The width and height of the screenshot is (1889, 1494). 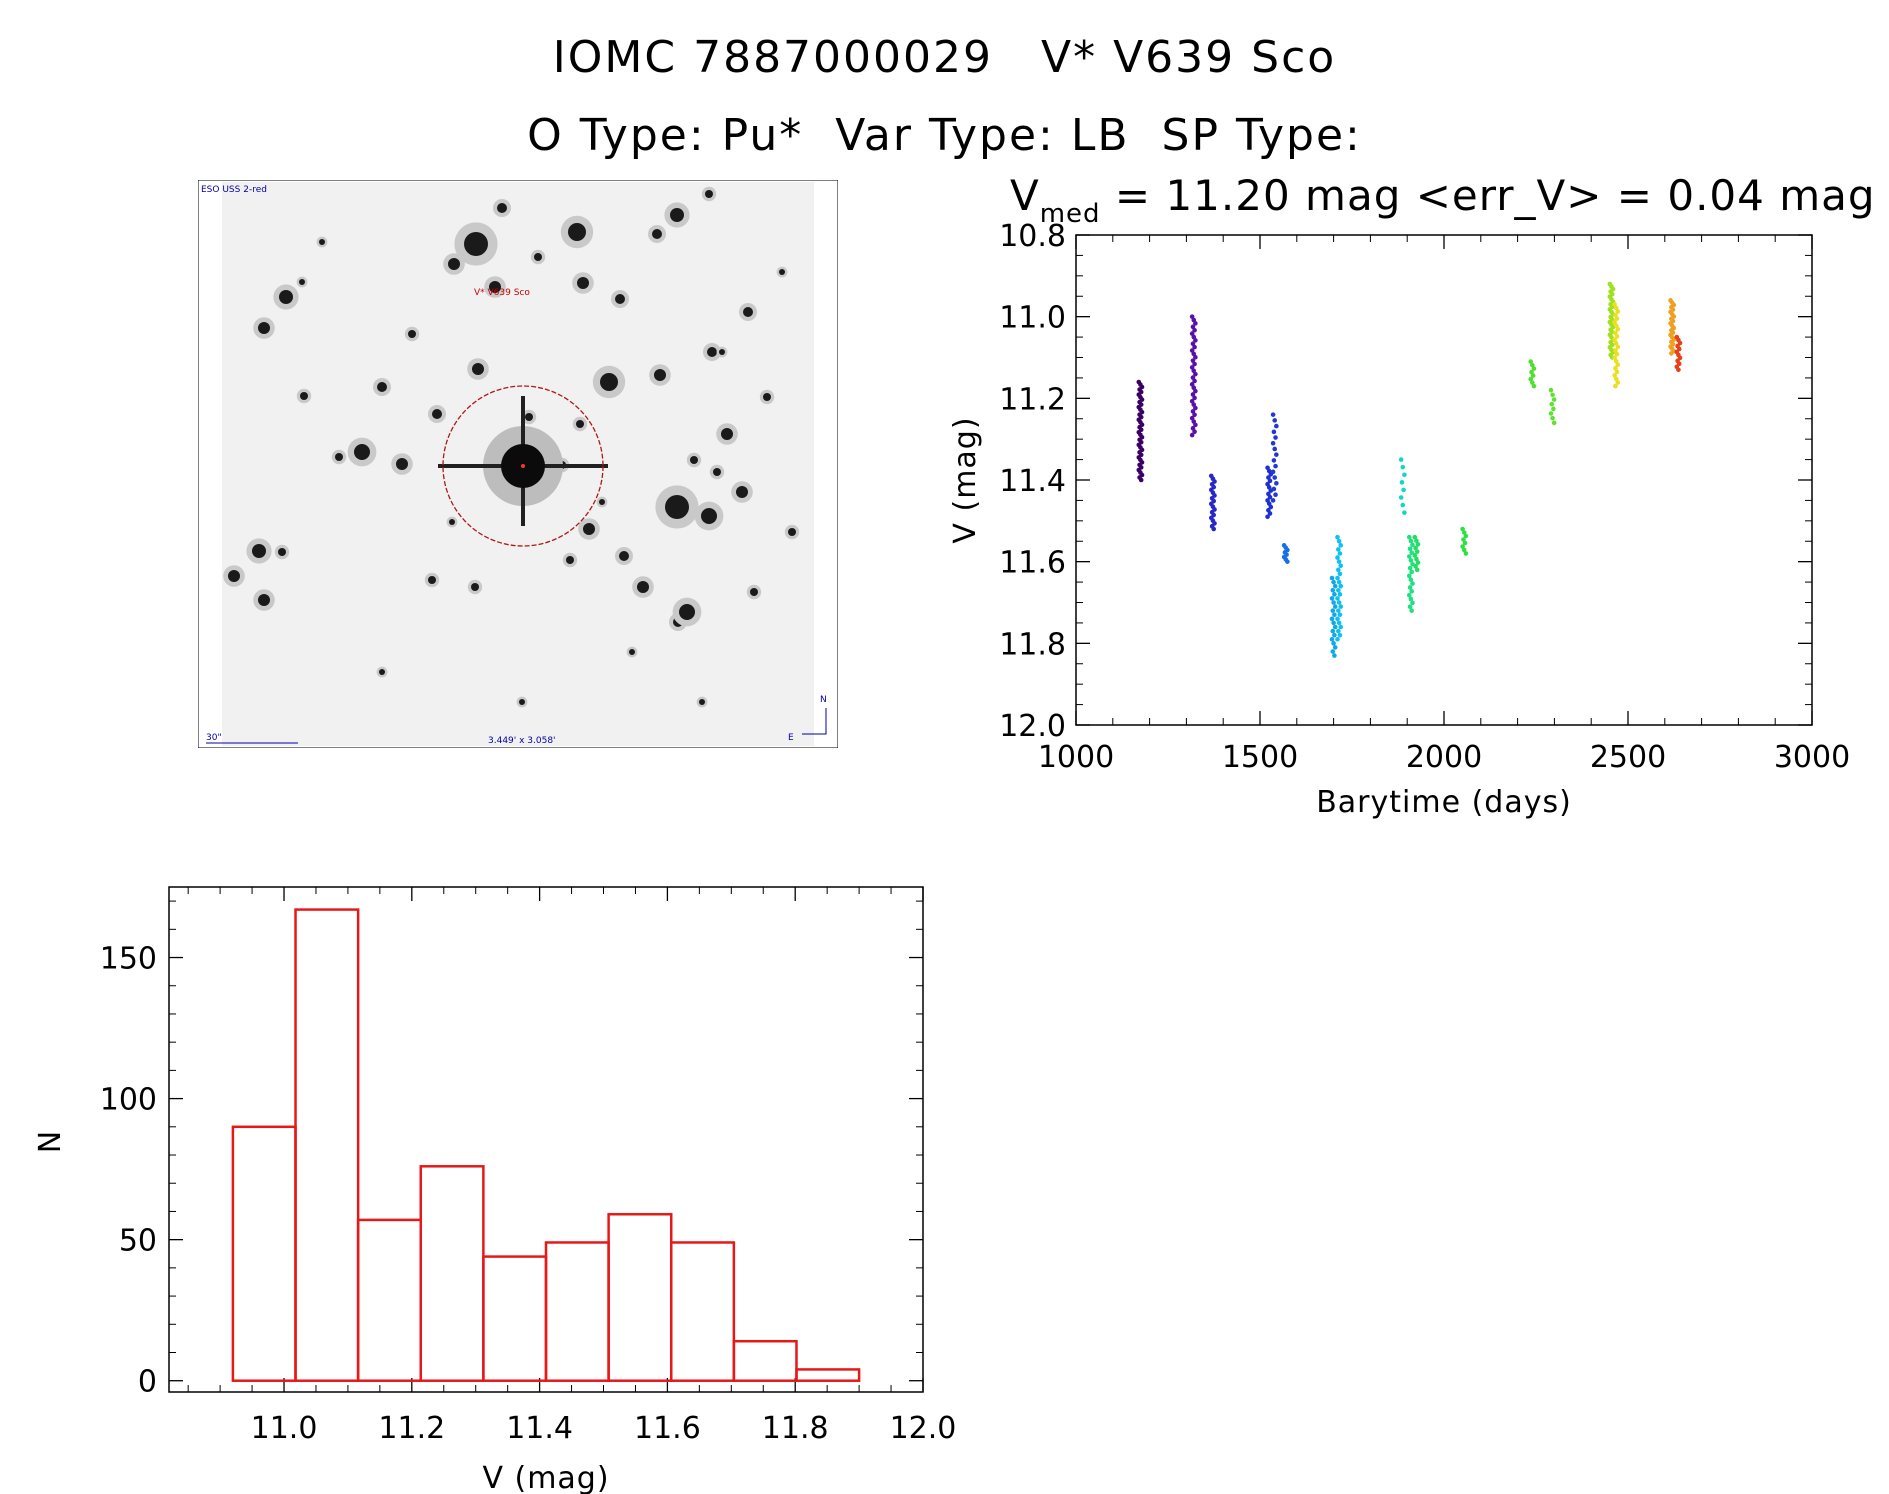 I want to click on histogram-bars, so click(x=546, y=1145).